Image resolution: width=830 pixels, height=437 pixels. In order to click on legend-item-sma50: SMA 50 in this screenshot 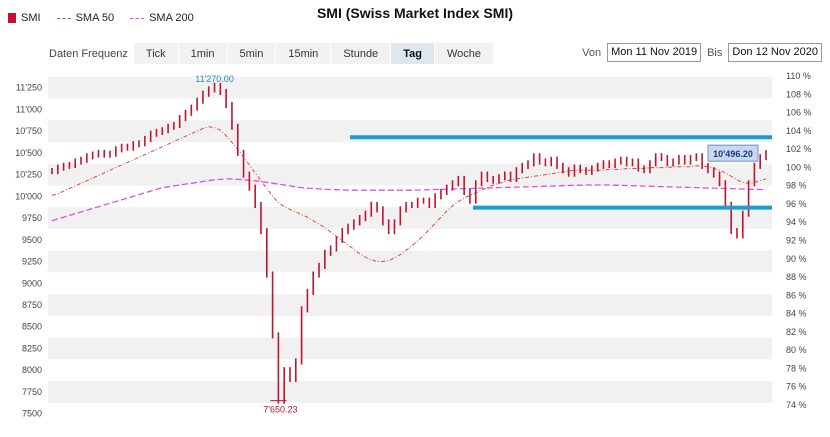, I will do `click(85, 18)`.